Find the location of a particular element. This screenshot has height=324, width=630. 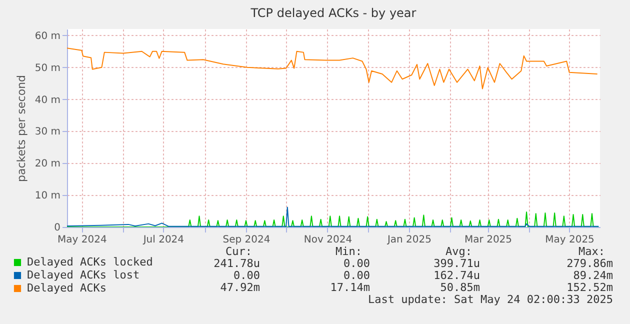

text: 50.85m is located at coordinates (460, 287).